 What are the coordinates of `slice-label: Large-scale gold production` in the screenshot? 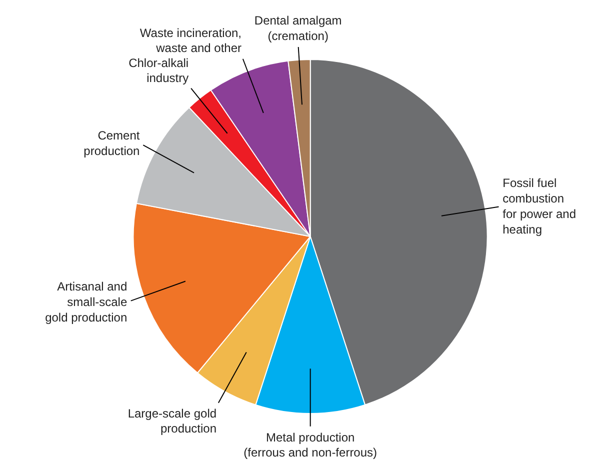 It's located at (172, 421).